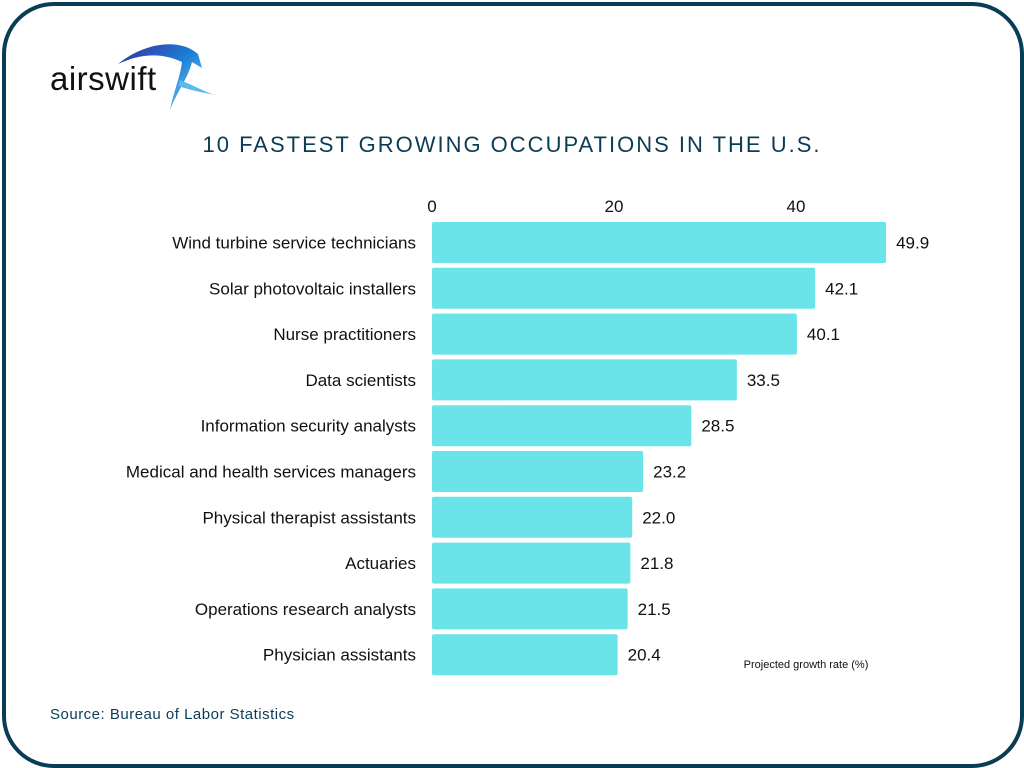  I want to click on value-label: 23.2, so click(669, 472).